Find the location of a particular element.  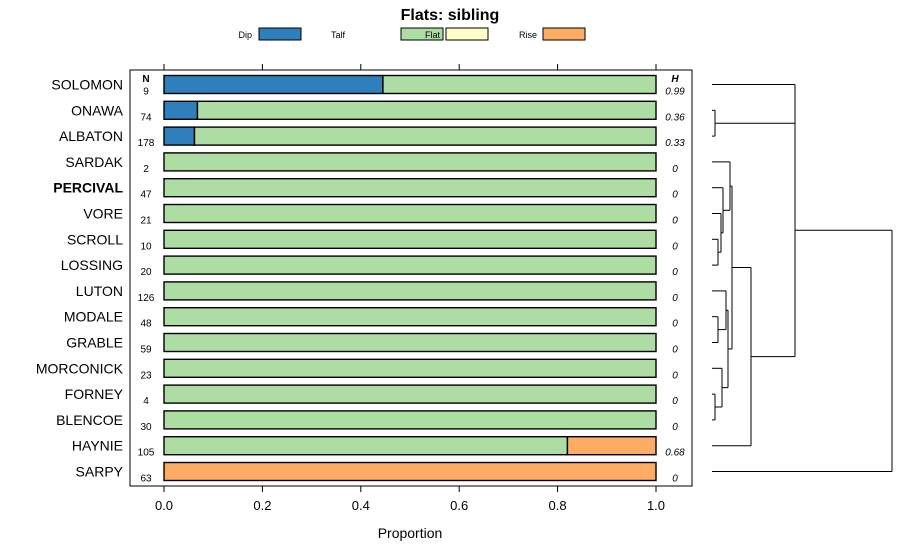

n-label-sarpy: 63 is located at coordinates (146, 479).